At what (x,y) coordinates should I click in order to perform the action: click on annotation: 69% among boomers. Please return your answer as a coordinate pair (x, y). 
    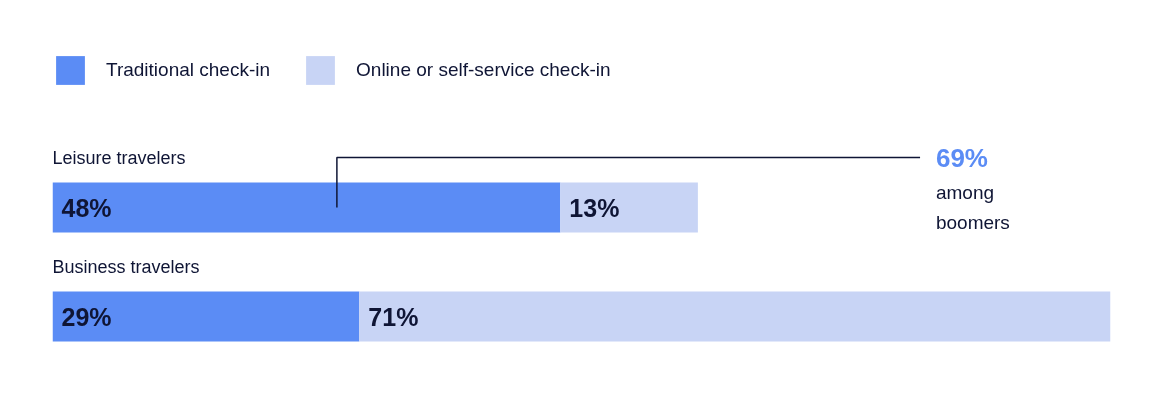
    Looking at the image, I should click on (972, 187).